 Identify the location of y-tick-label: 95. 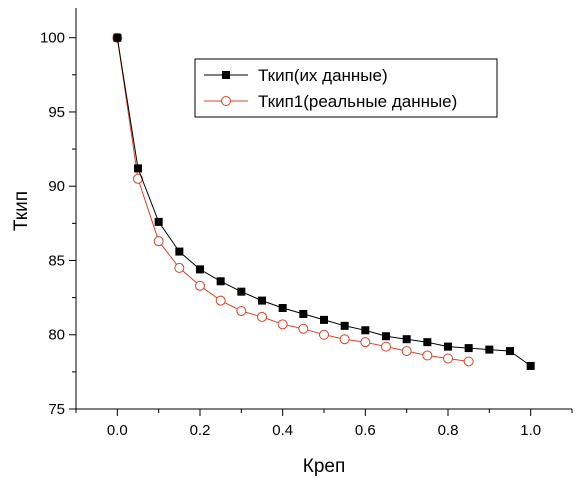
(56, 112).